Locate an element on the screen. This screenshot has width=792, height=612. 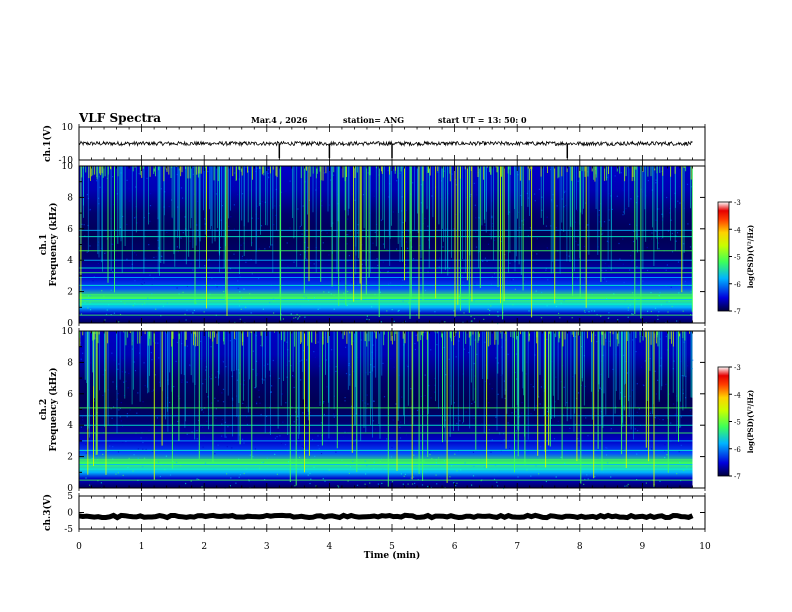
ch1-spectrogram-ytick-label: 2 is located at coordinates (70, 293).